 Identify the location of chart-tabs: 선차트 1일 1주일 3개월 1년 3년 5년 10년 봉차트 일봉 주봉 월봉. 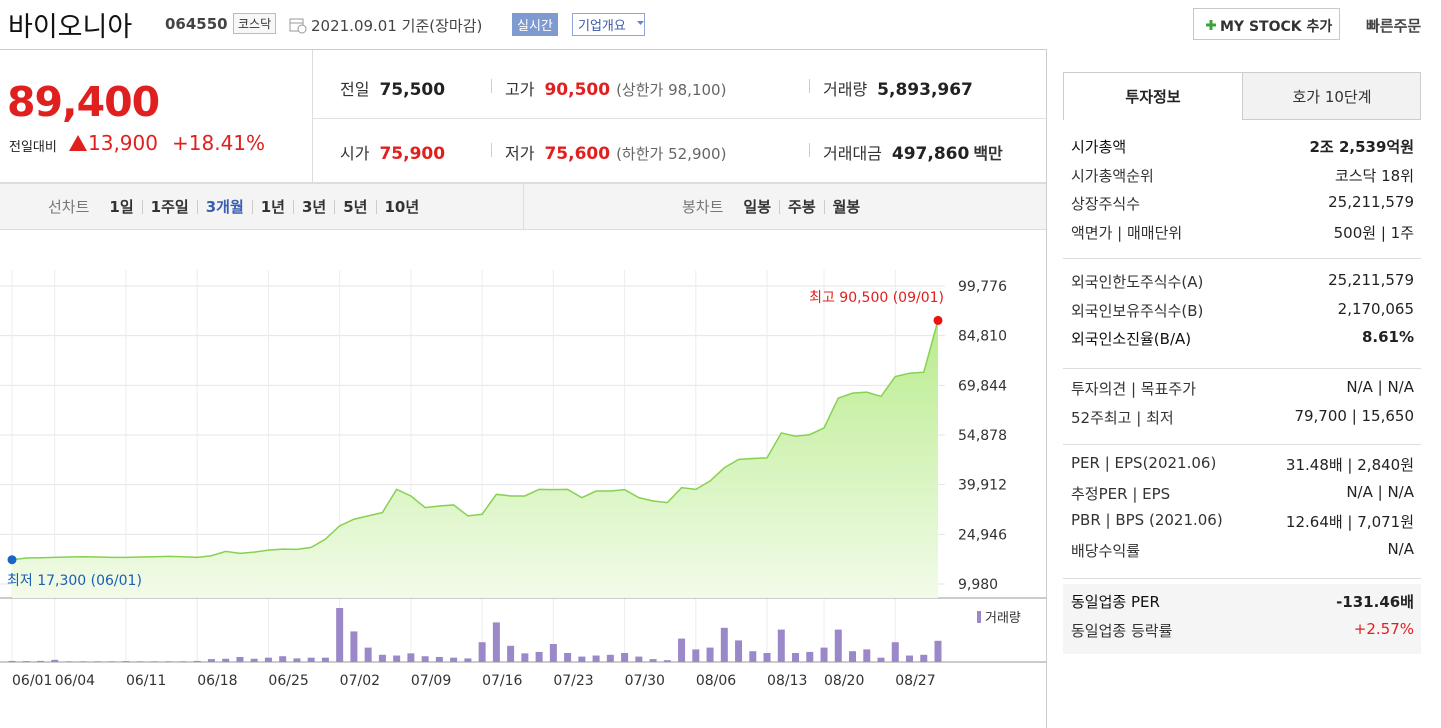
(523, 206).